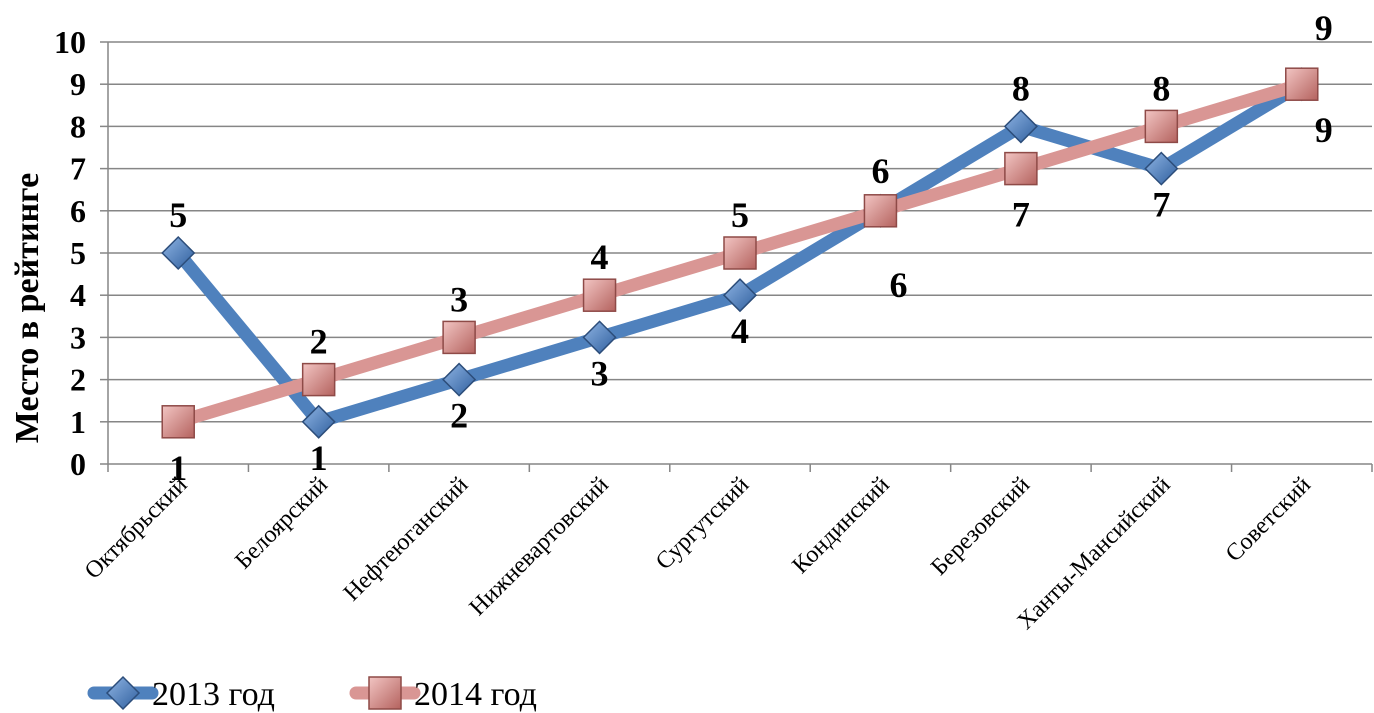  Describe the element at coordinates (898, 285) in the screenshot. I see `data-label-series-2: 6` at that location.